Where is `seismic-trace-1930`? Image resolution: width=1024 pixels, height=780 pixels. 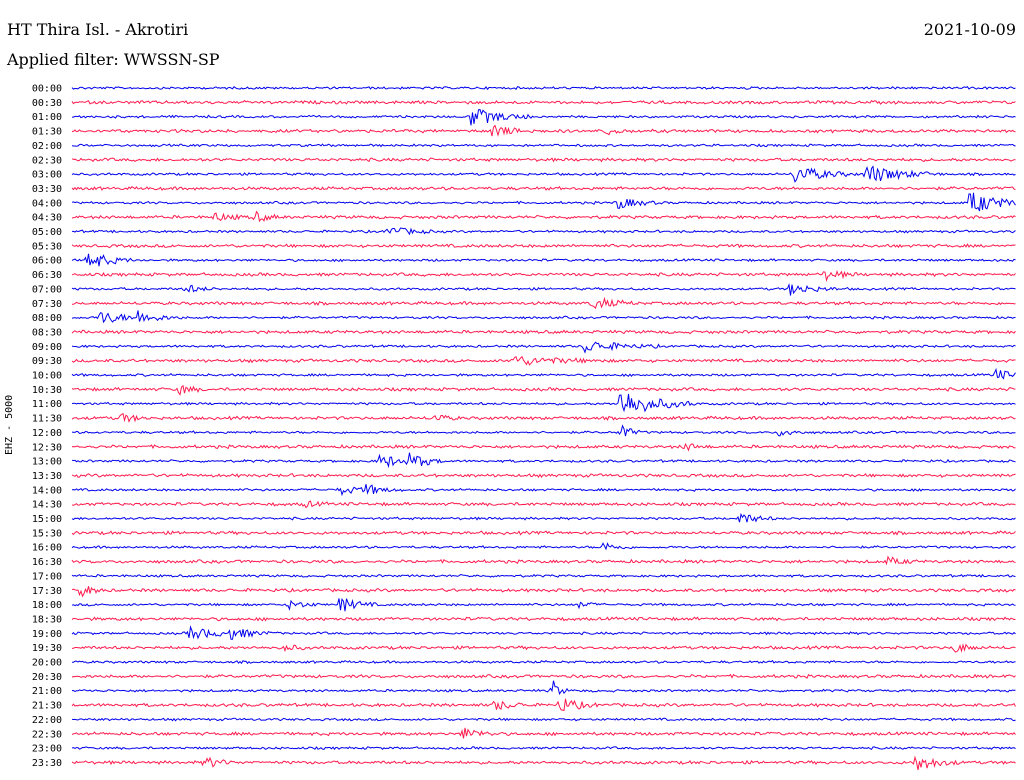 seismic-trace-1930 is located at coordinates (543, 648).